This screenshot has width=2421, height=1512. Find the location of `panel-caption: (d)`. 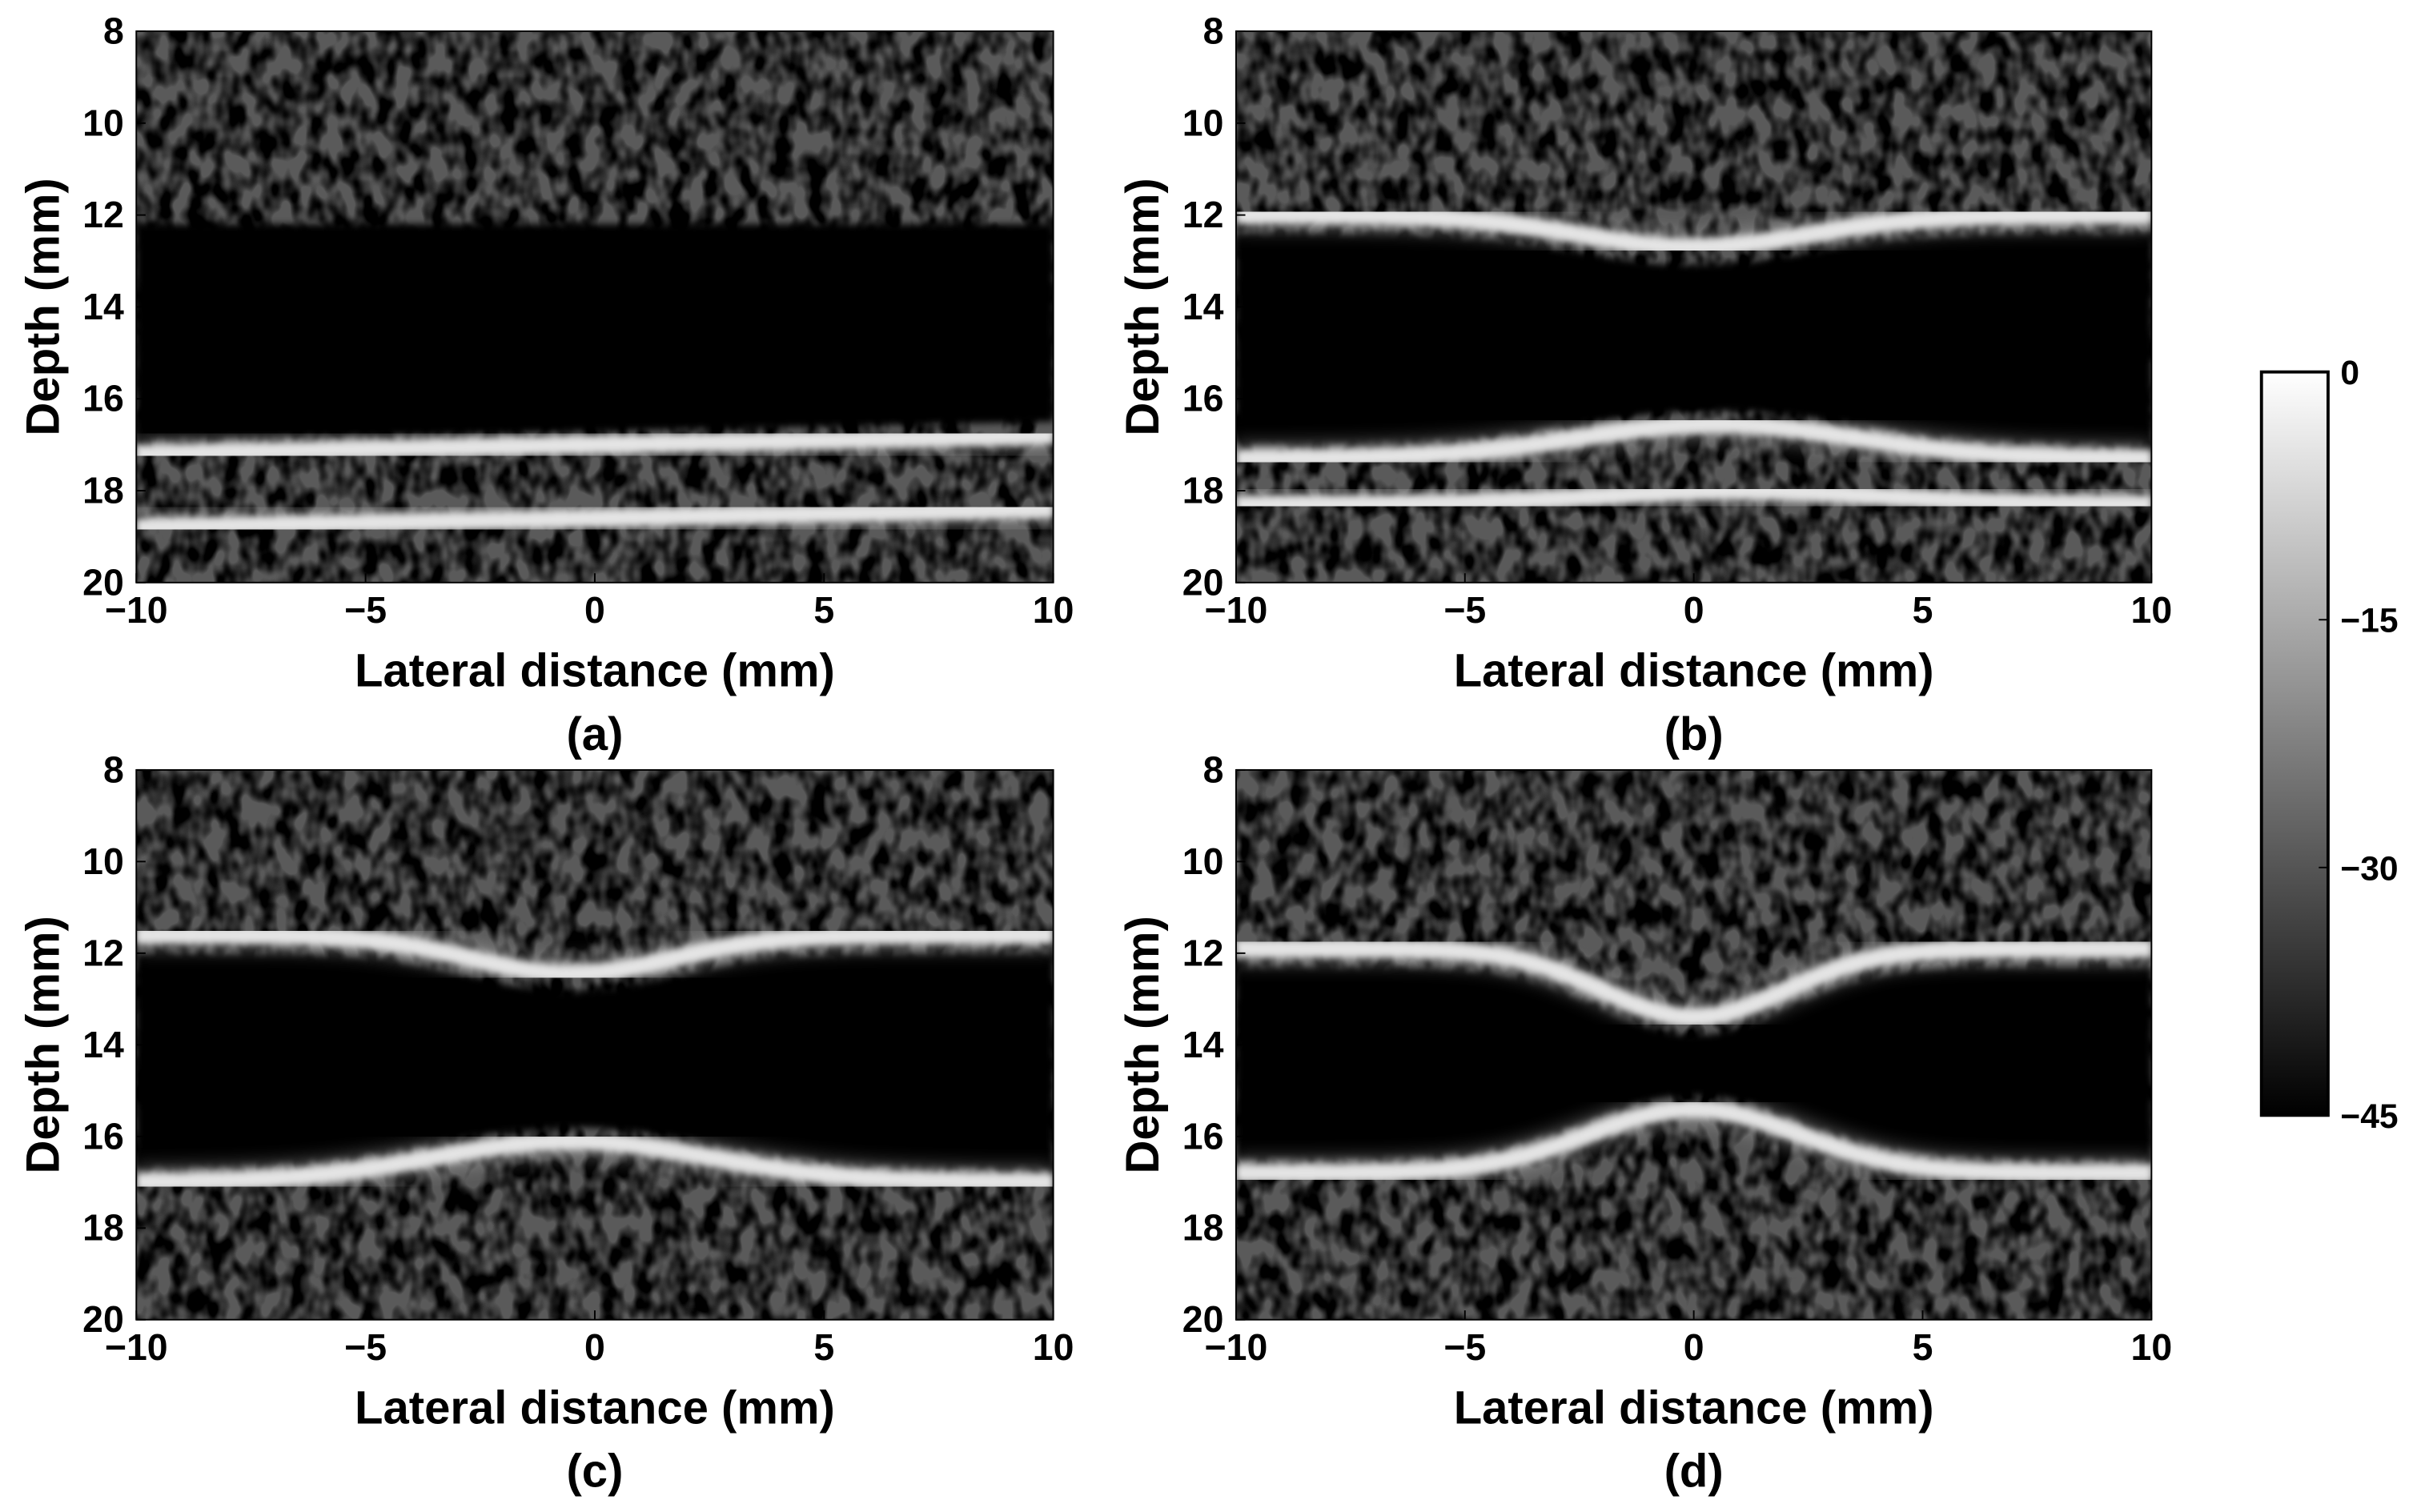

panel-caption: (d) is located at coordinates (1694, 1472).